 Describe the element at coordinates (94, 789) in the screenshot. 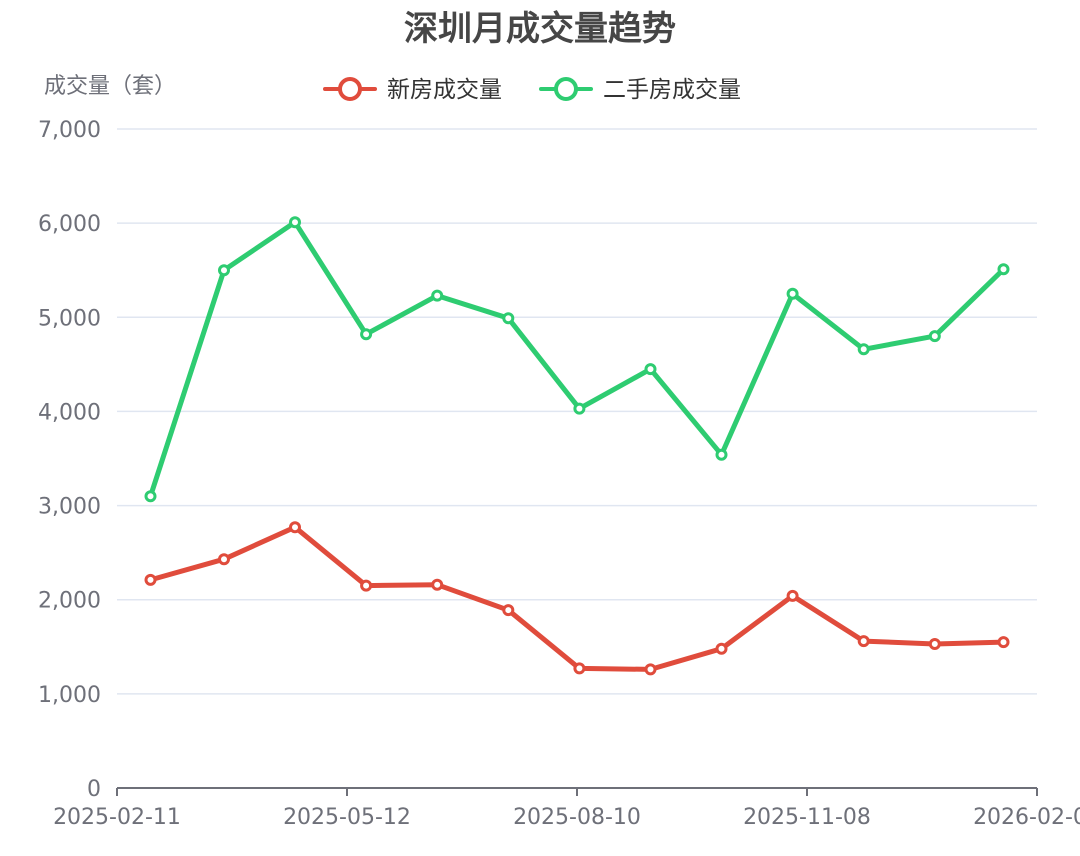

I see `y-tick-label: 0` at that location.